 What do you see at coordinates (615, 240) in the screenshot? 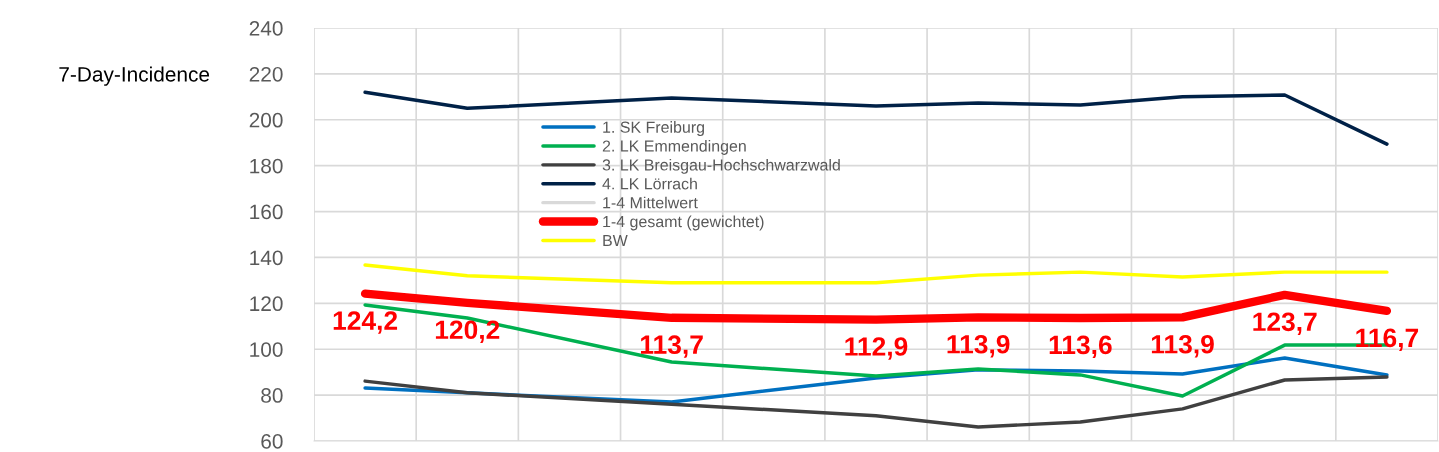
I see `legend-label: BW` at bounding box center [615, 240].